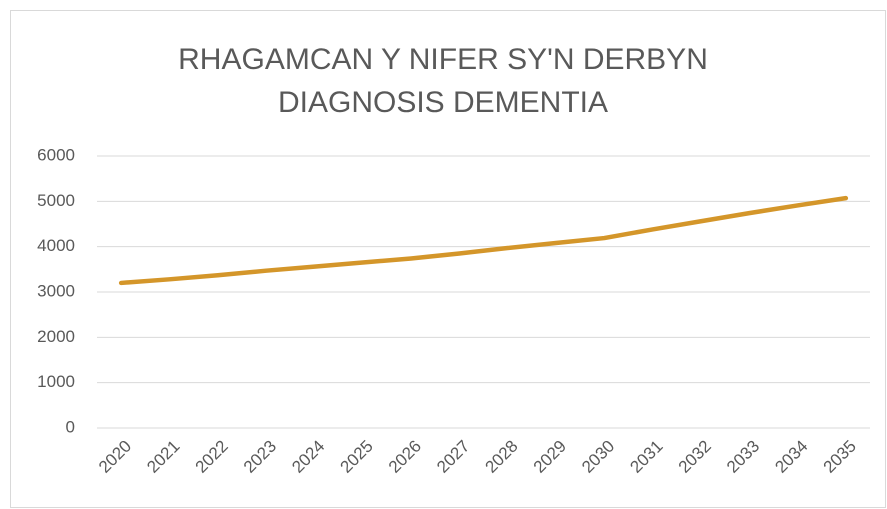 The width and height of the screenshot is (887, 509). Describe the element at coordinates (163, 457) in the screenshot. I see `x-tick-label: 2021` at that location.